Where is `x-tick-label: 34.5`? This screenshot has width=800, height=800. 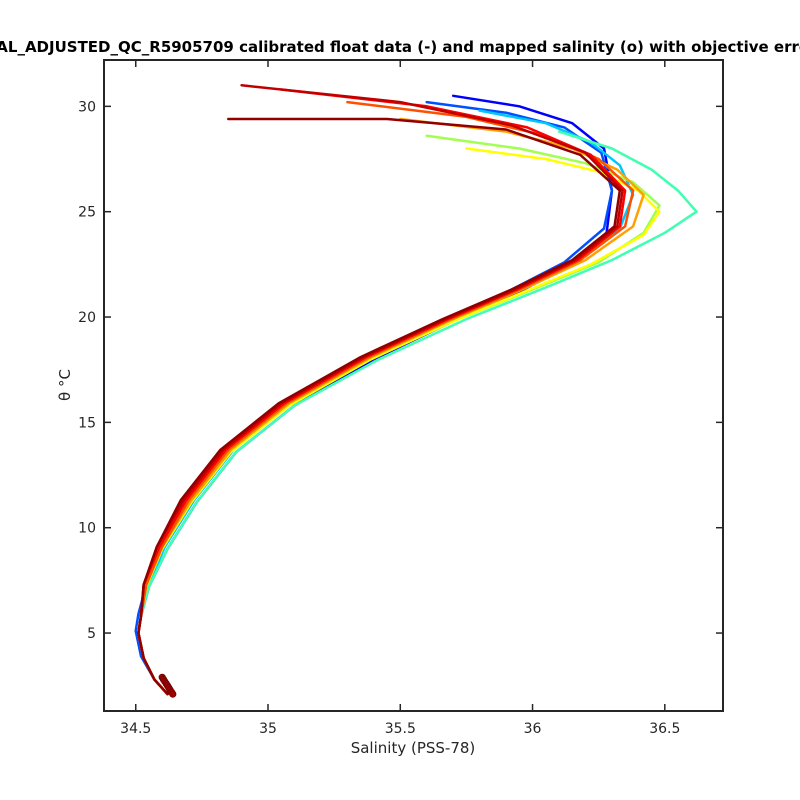
x-tick-label: 34.5 is located at coordinates (135, 729).